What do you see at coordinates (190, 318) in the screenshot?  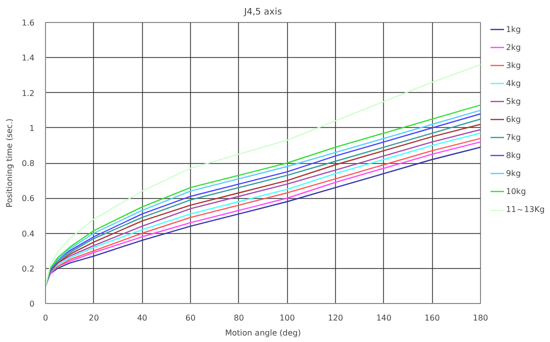 I see `x-tick-label: 60` at bounding box center [190, 318].